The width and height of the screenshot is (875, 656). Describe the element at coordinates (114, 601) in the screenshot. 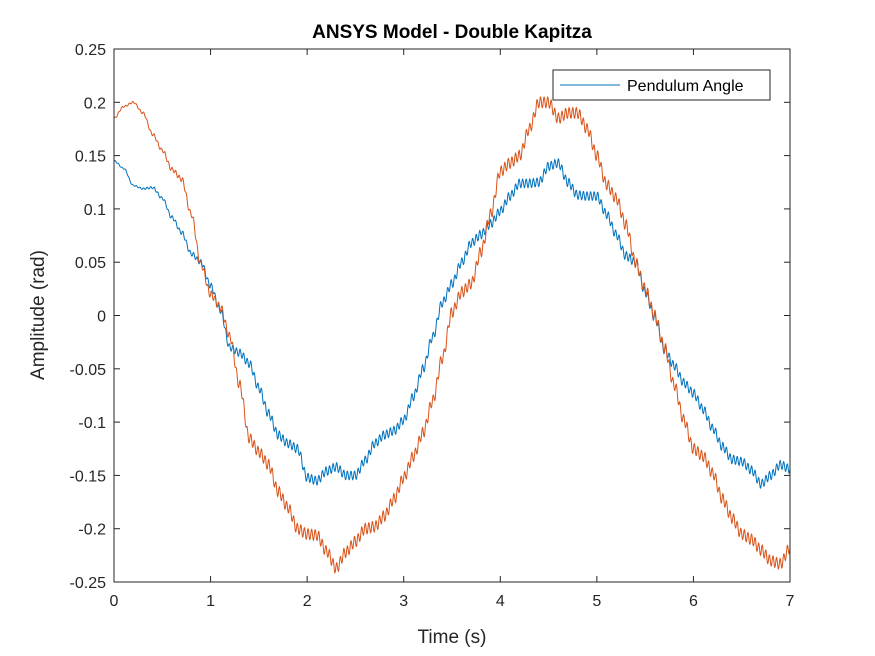

I see `x-tick-label-0: 0` at that location.